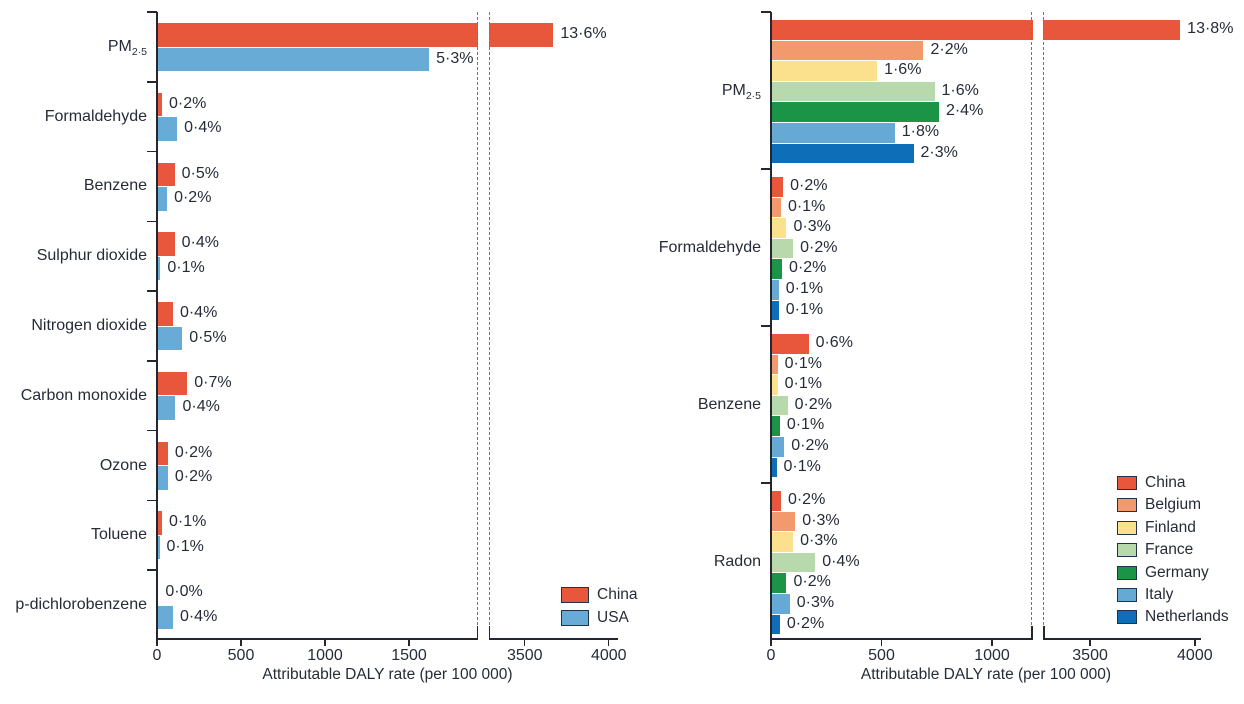 Image resolution: width=1244 pixels, height=704 pixels. I want to click on x-axis-title: Attributable DALY rate (per 100 000), so click(986, 674).